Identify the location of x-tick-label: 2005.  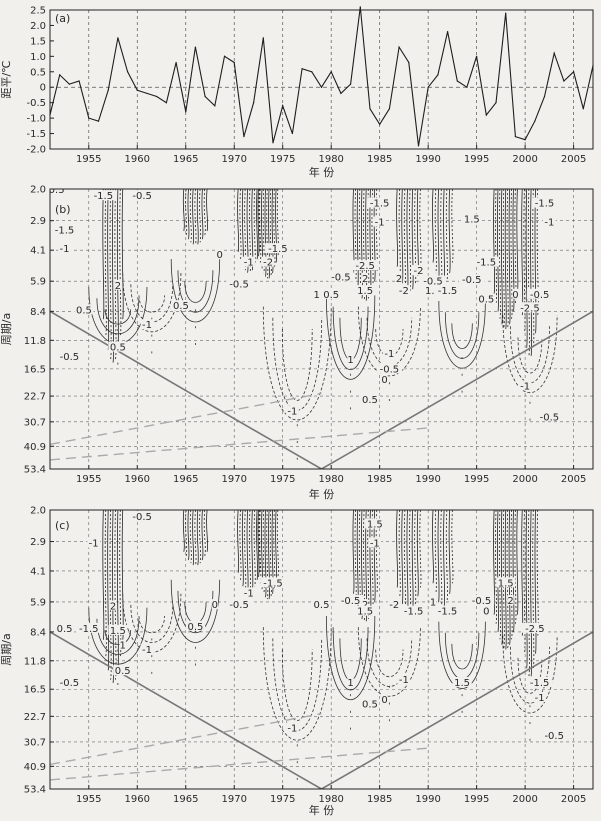
(573, 159).